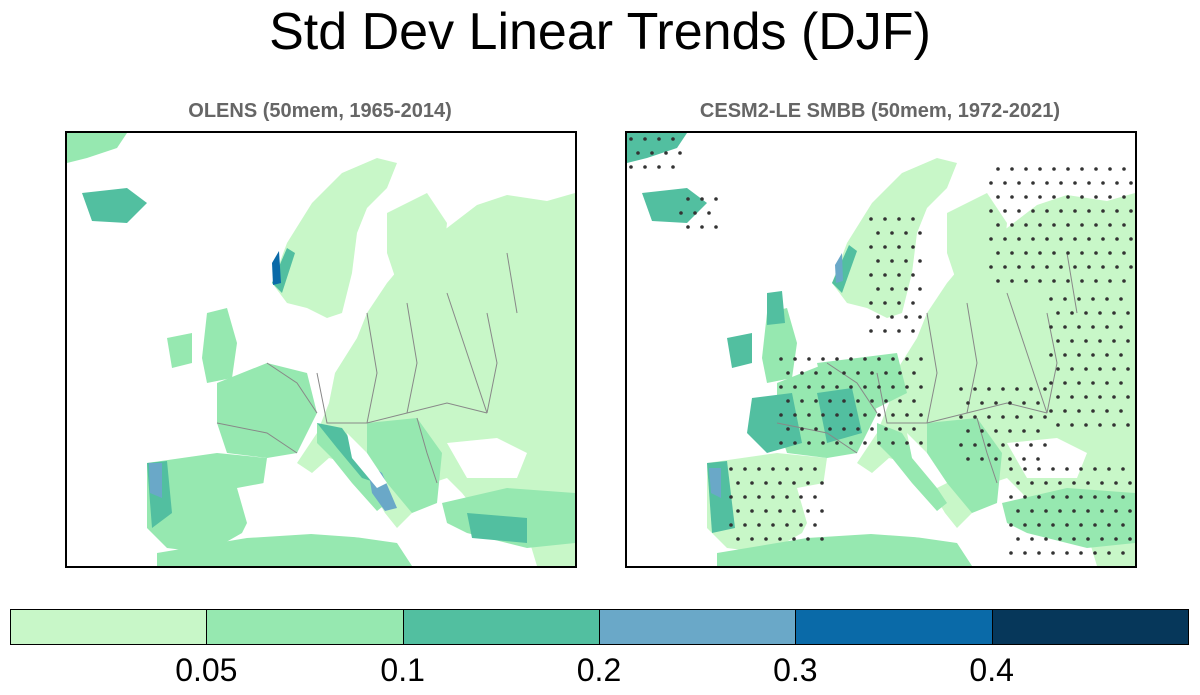  Describe the element at coordinates (114, 205) in the screenshot. I see `trend-iceland` at that location.